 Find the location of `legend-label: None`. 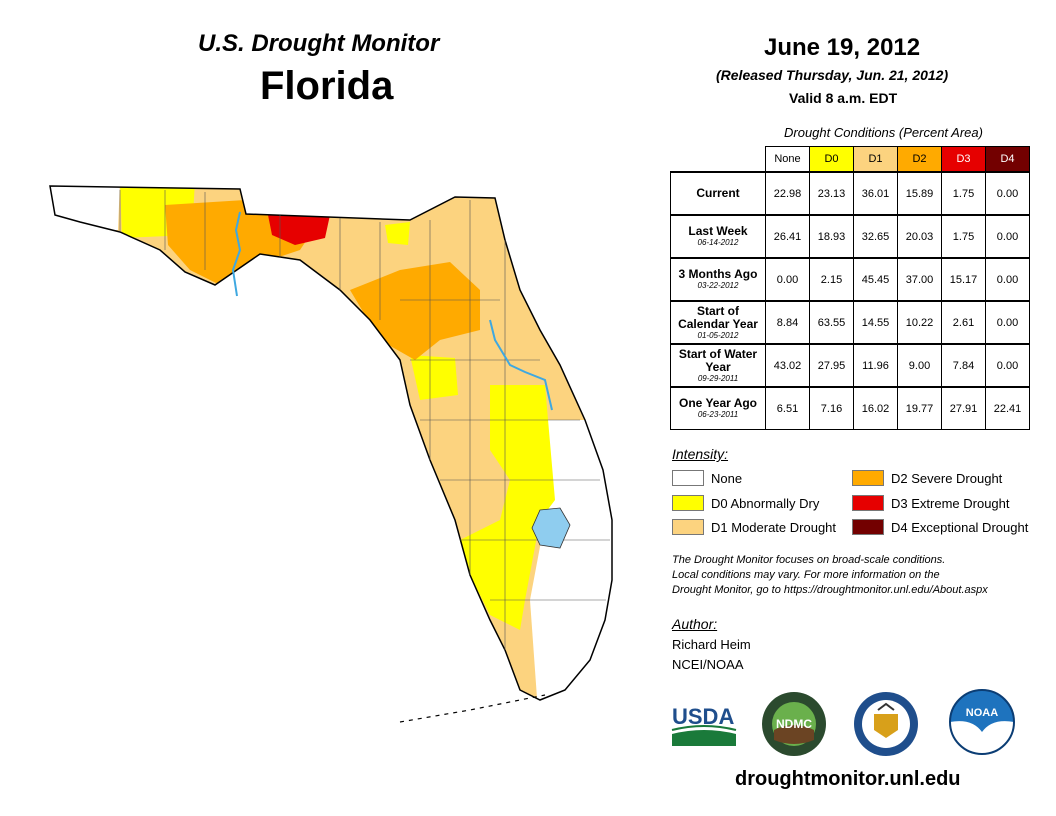

legend-label: None is located at coordinates (727, 478).